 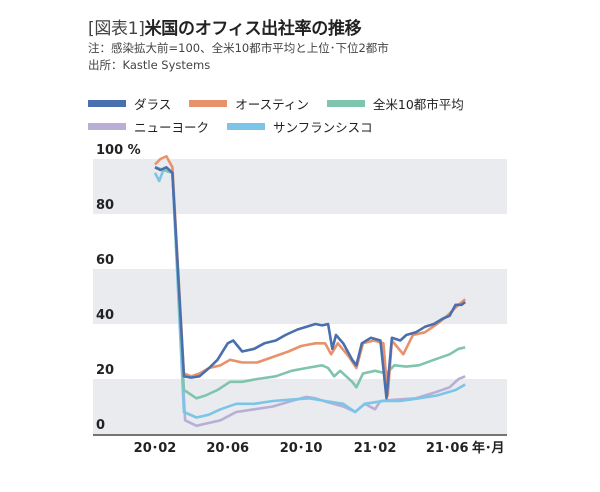 What do you see at coordinates (227, 448) in the screenshot?
I see `x-tick-label: 20･06` at bounding box center [227, 448].